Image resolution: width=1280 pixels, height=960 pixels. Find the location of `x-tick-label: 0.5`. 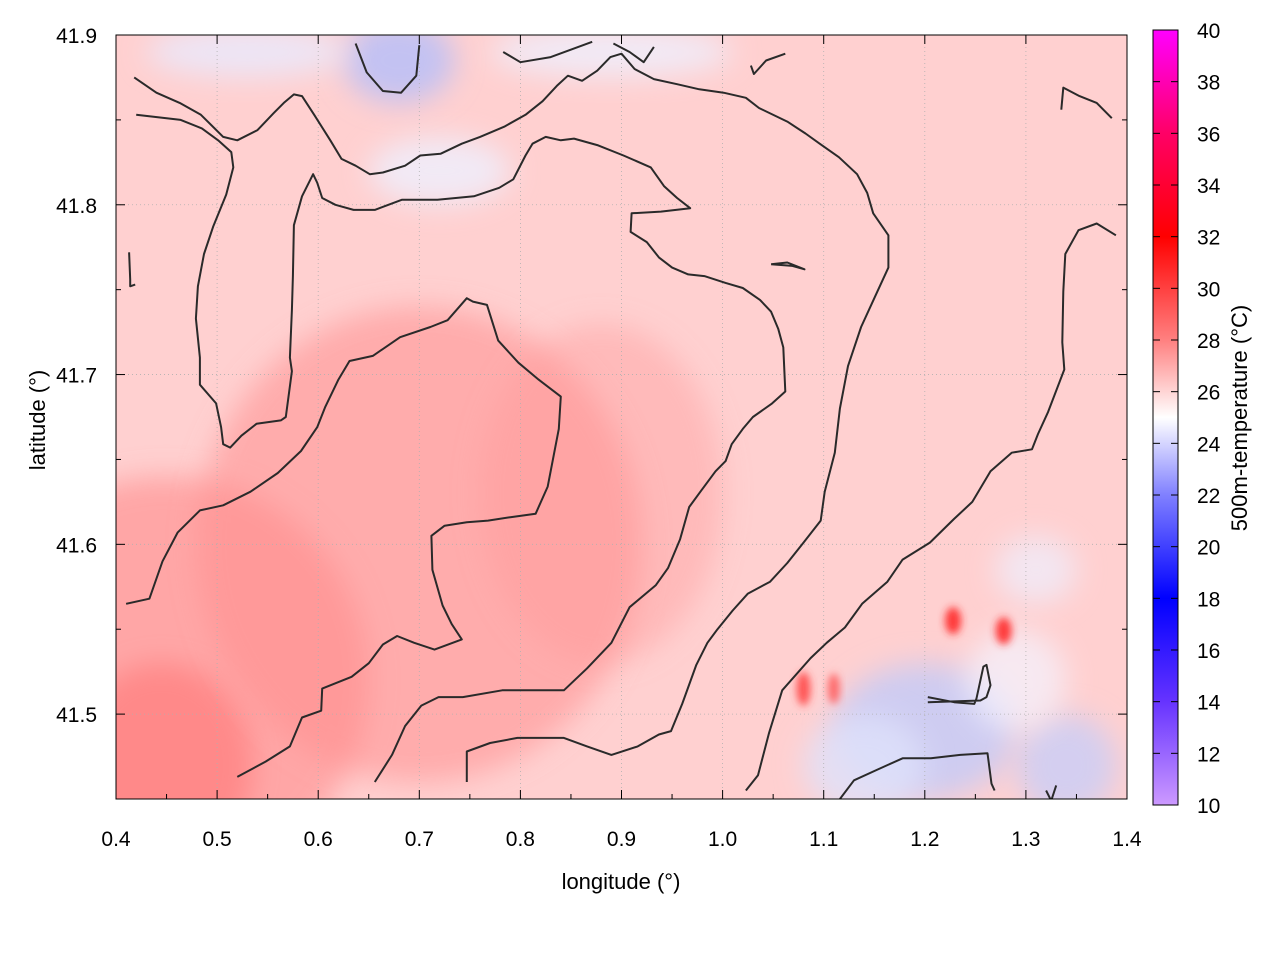

x-tick-label: 0.5 is located at coordinates (216, 839).